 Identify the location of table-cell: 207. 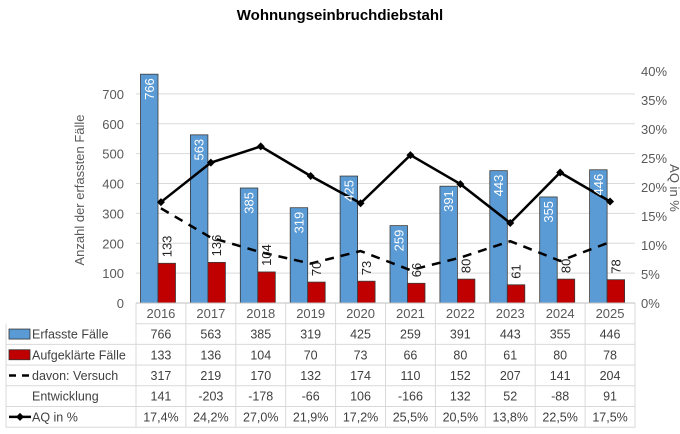
(510, 376).